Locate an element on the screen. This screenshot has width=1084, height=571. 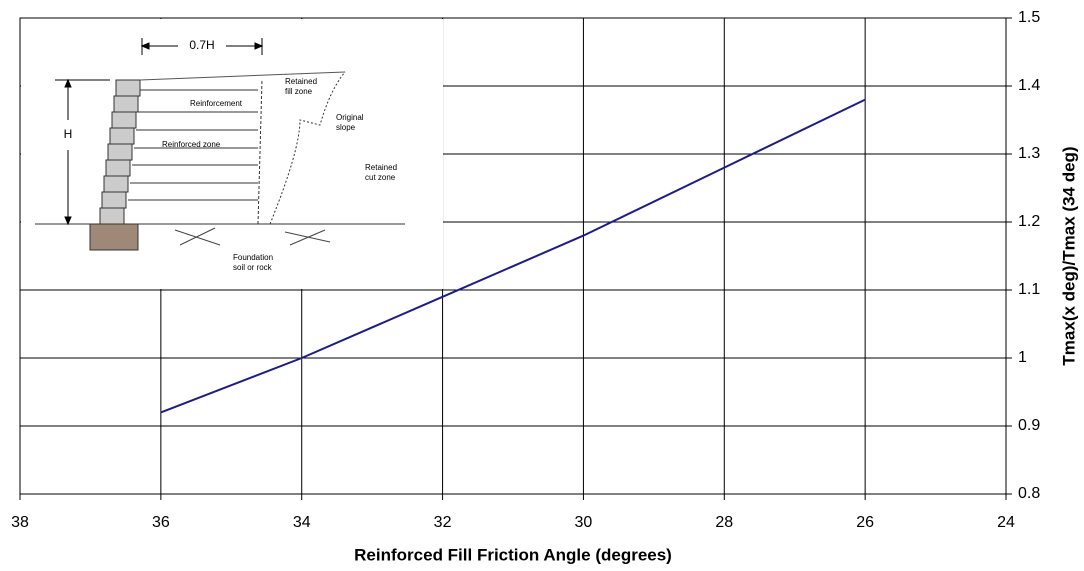
x-axis-title: Reinforced Fill Friction Angle (degrees) is located at coordinates (513, 554).